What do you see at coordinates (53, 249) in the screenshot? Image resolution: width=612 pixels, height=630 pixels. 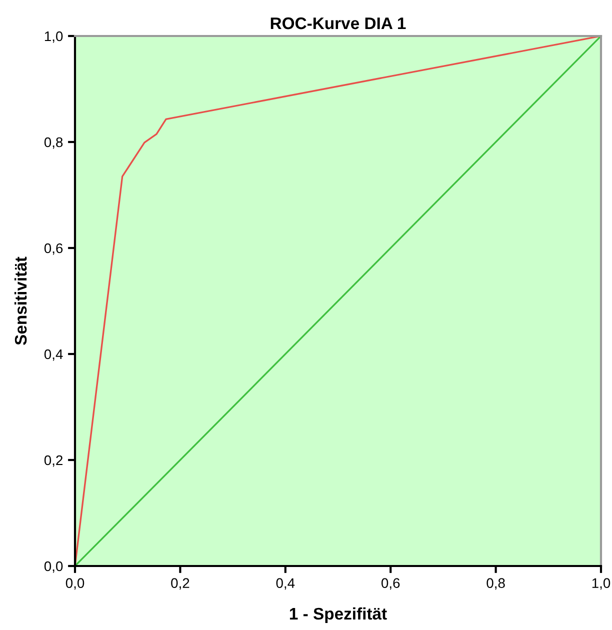 I see `y-tick-label: 0,6` at bounding box center [53, 249].